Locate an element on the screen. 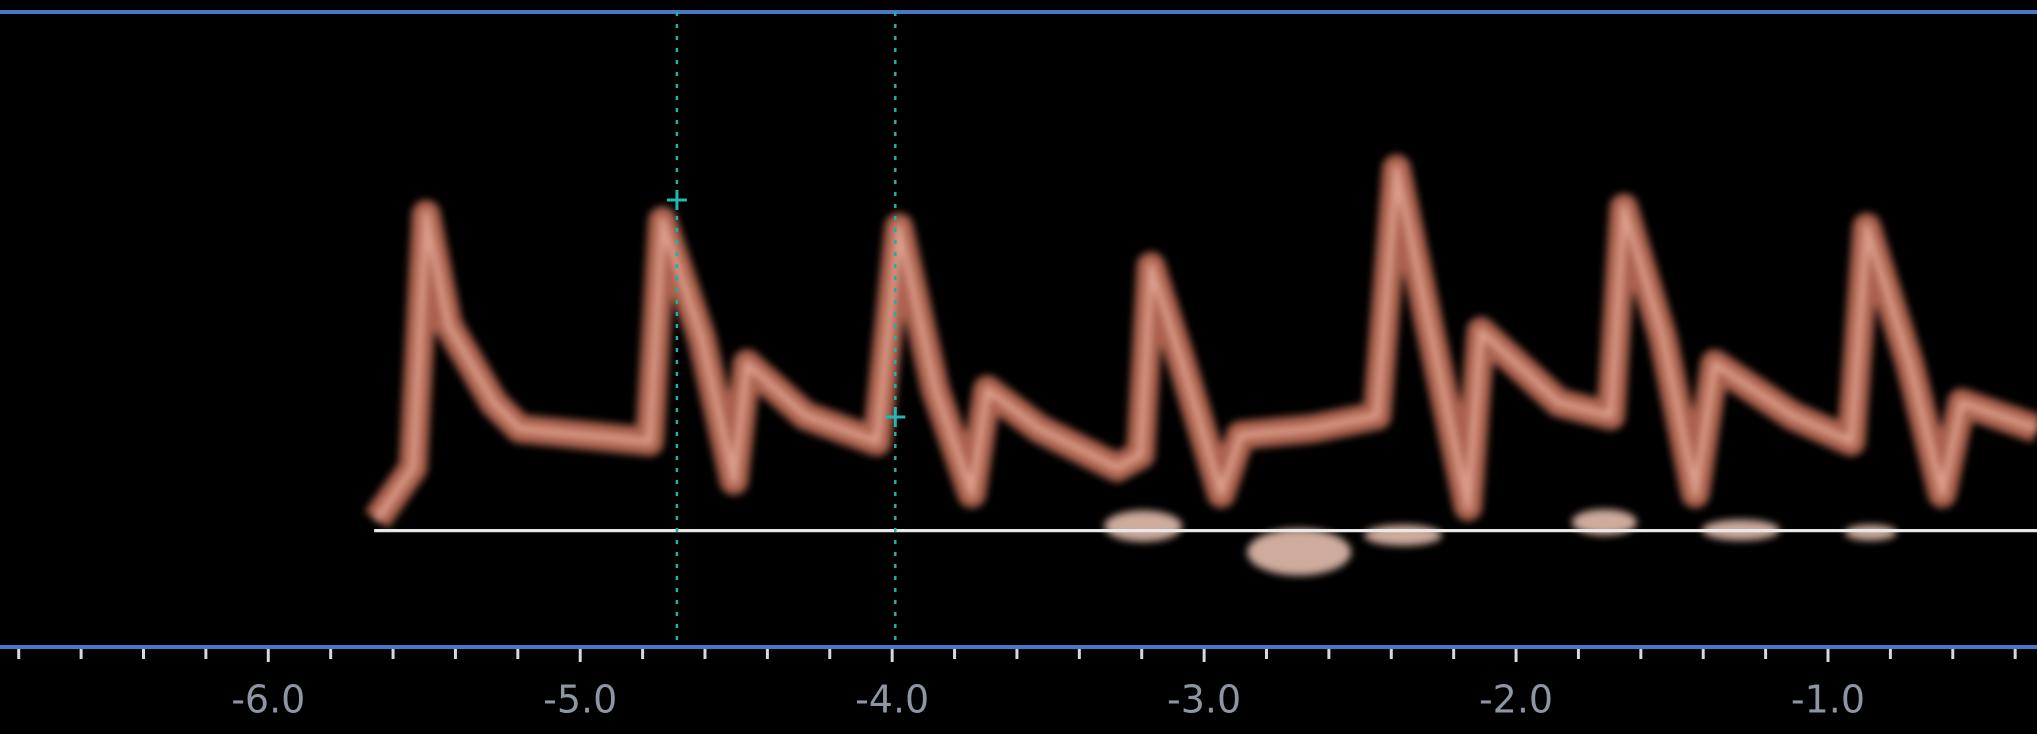 Image resolution: width=2037 pixels, height=734 pixels. tick-label: -4.0 is located at coordinates (892, 700).